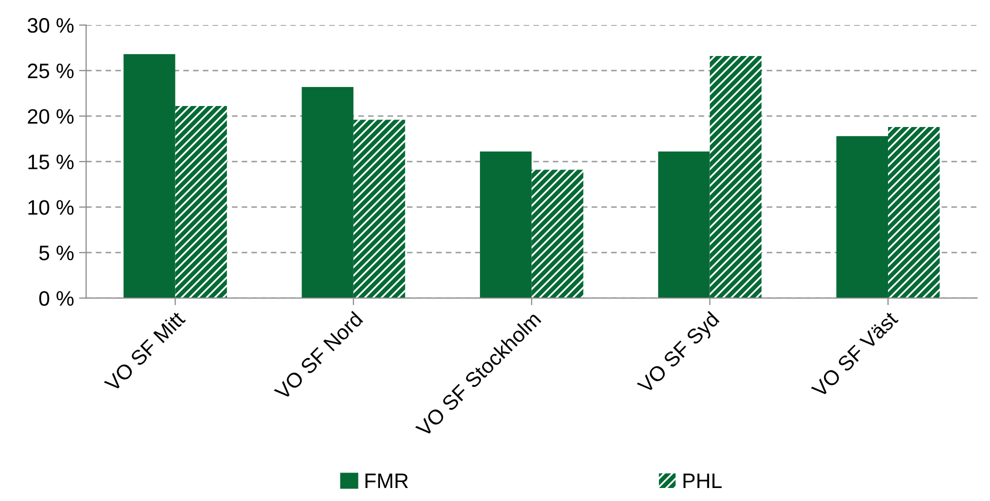  I want to click on x-tick-label: VO SF Väst, so click(854, 354).